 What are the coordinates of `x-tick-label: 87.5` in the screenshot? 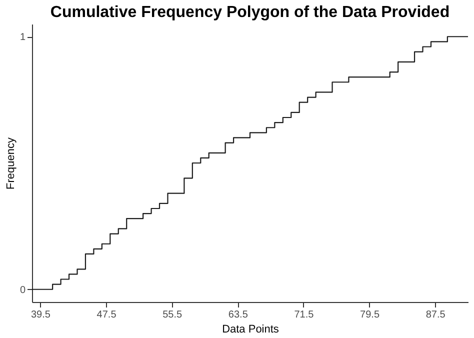 It's located at (436, 315).